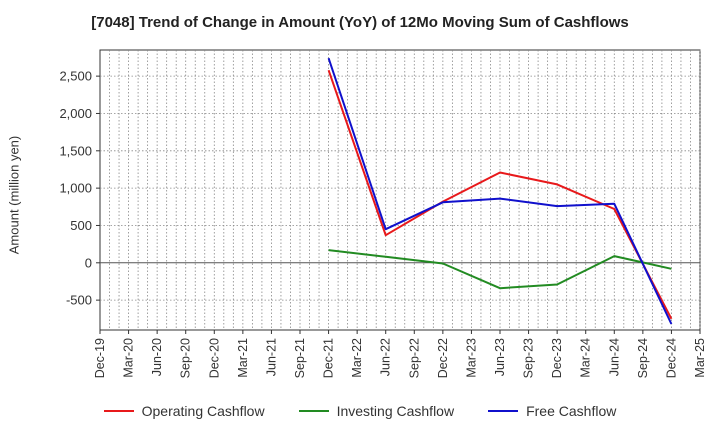 This screenshot has height=440, width=720. I want to click on y-tick-label: 500, so click(81, 225).